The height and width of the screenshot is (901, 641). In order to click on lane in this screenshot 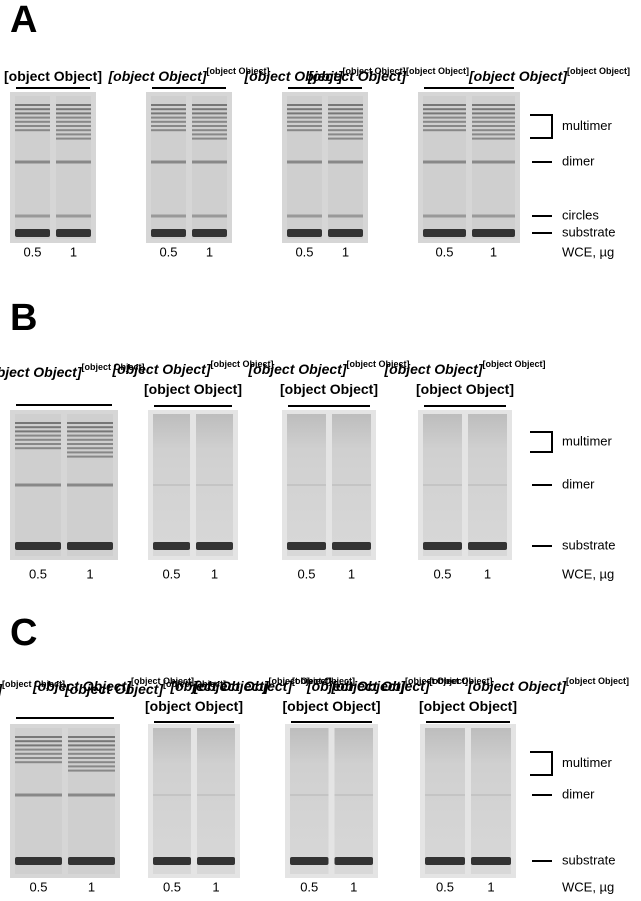, I will do `click(491, 801)`.